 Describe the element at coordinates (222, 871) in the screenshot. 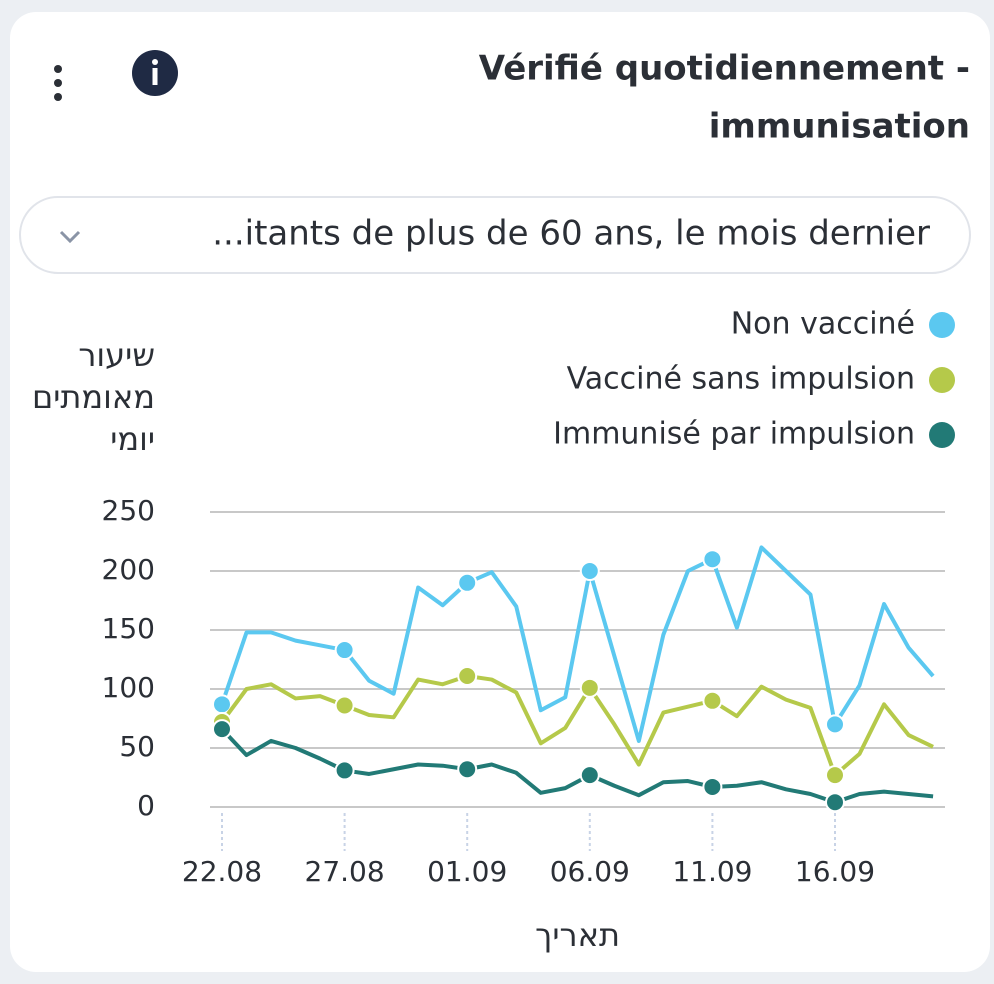

I see `x-tick-label: 22.08` at that location.